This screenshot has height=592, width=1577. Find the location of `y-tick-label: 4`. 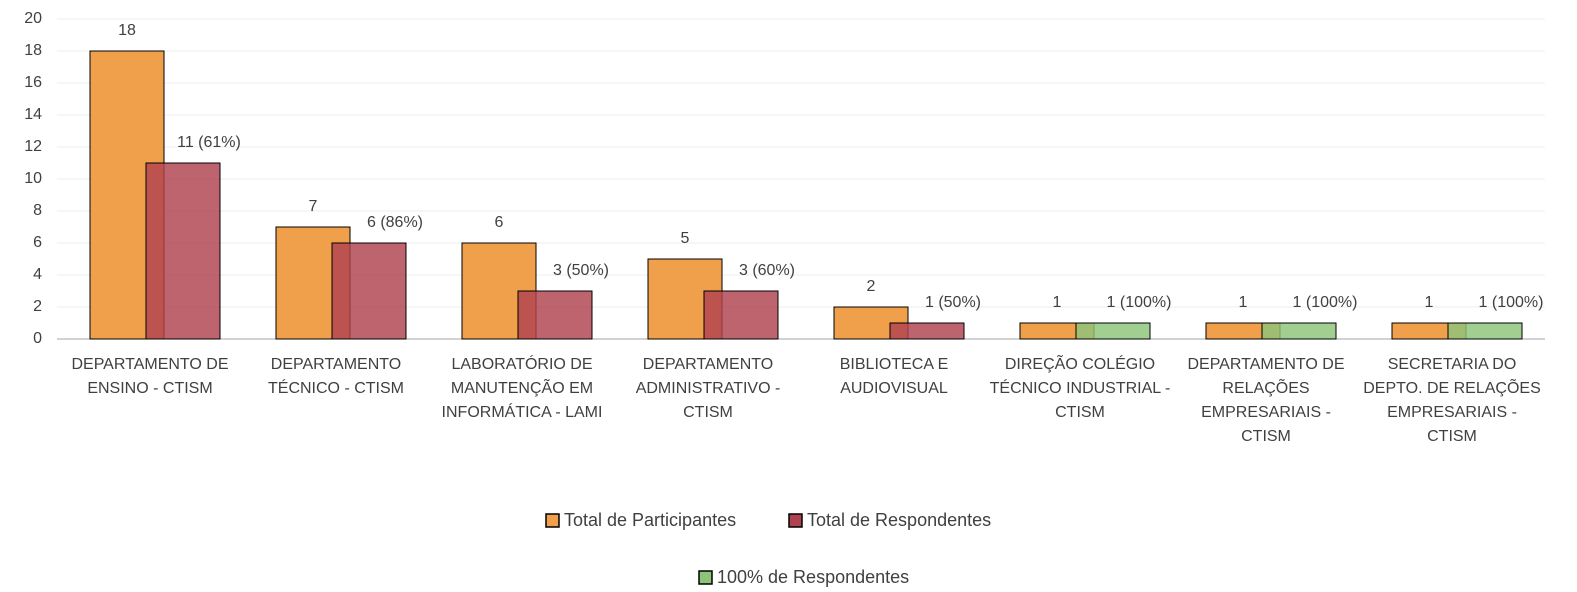

y-tick-label: 4 is located at coordinates (37, 274).